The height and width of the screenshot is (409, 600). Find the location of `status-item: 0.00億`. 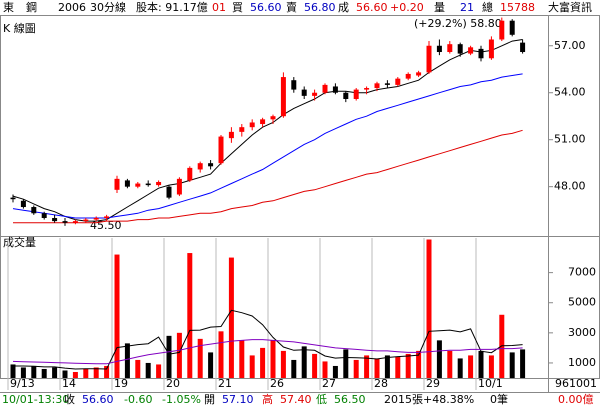

status-item: 0.00億 is located at coordinates (576, 399).